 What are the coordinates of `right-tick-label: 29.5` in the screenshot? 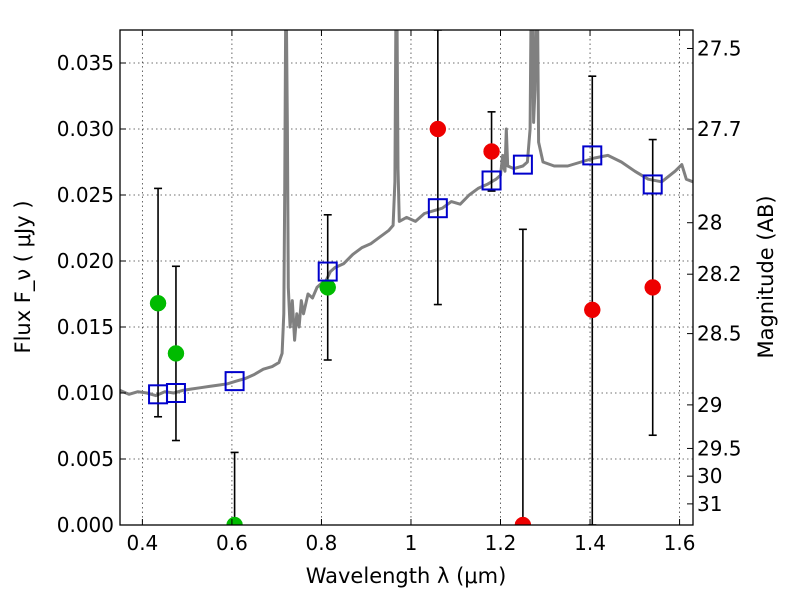 It's located at (719, 448).